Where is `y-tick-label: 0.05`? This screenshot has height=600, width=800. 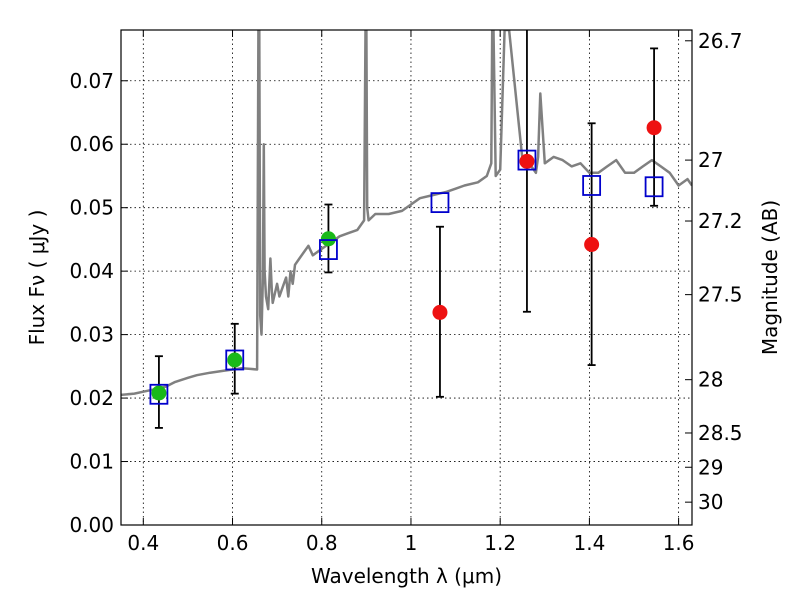 y-tick-label: 0.05 is located at coordinates (91, 208).